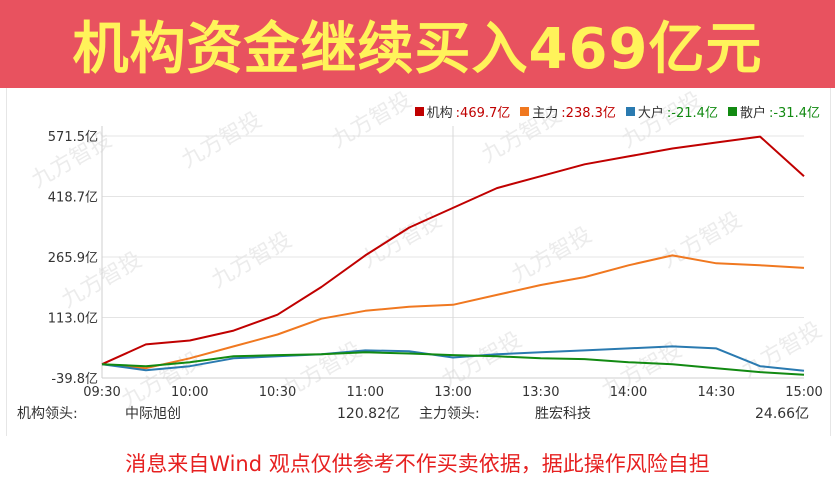 This screenshot has height=485, width=835. Describe the element at coordinates (73, 137) in the screenshot. I see `y-tick-label: 571.5亿` at that location.